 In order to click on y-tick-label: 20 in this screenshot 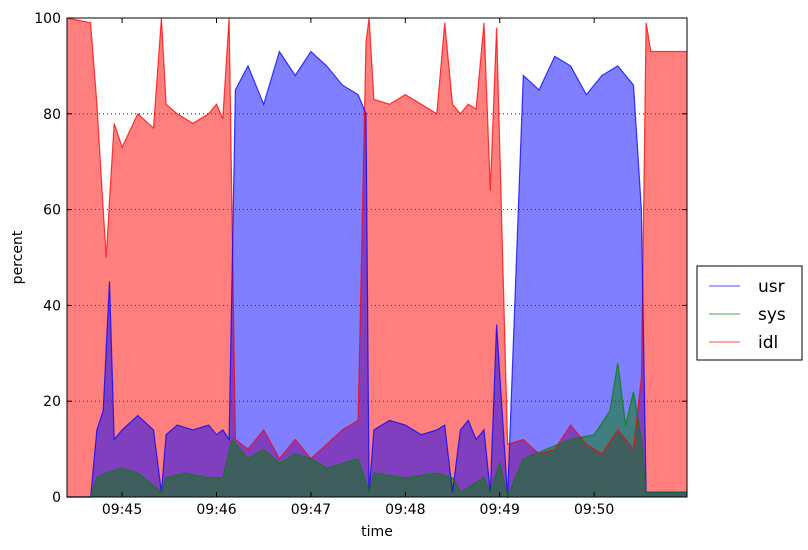, I will do `click(52, 402)`.